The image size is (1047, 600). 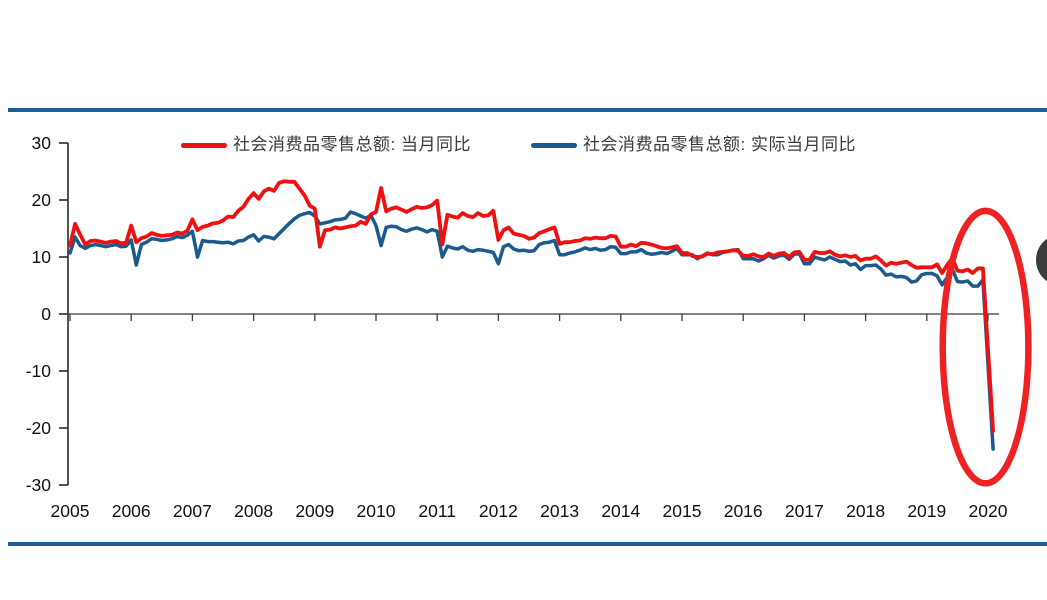 What do you see at coordinates (554, 145) in the screenshot?
I see `legend-line-swatch-real` at bounding box center [554, 145].